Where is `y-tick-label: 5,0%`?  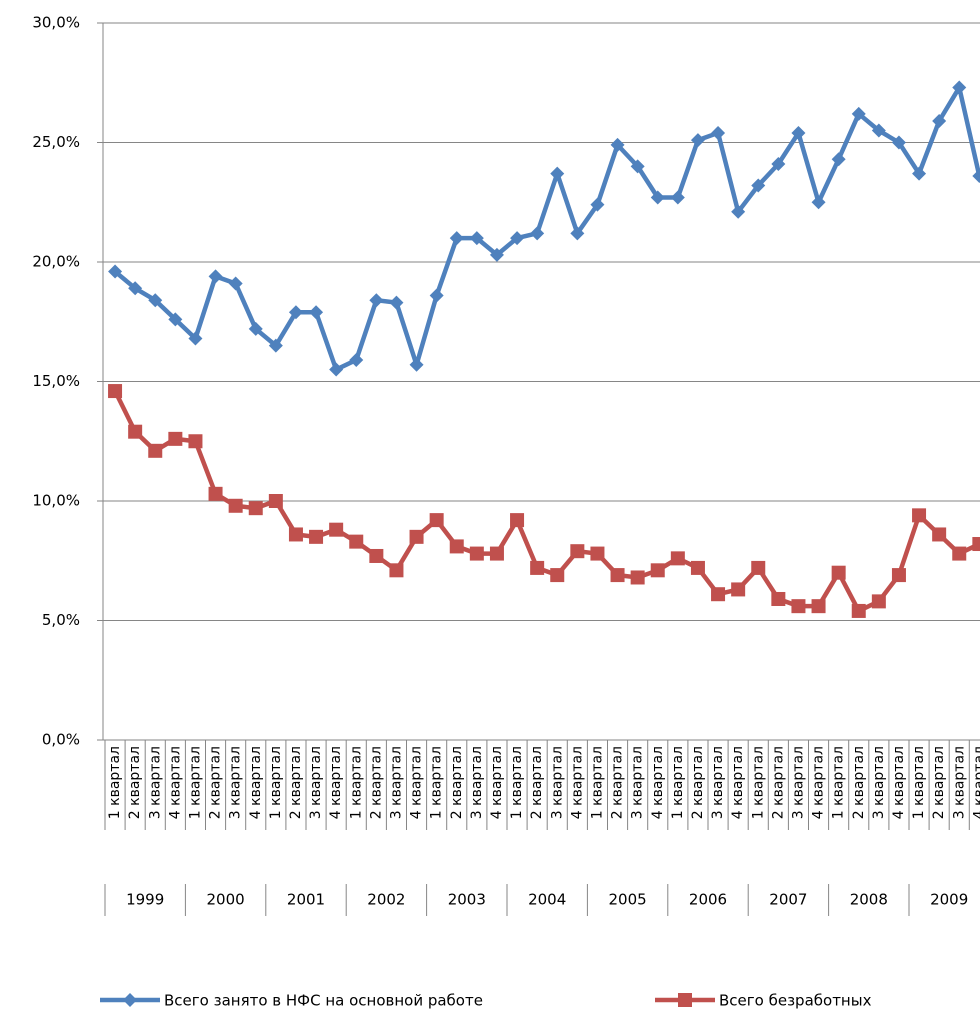
y-tick-label: 5,0% is located at coordinates (61, 620).